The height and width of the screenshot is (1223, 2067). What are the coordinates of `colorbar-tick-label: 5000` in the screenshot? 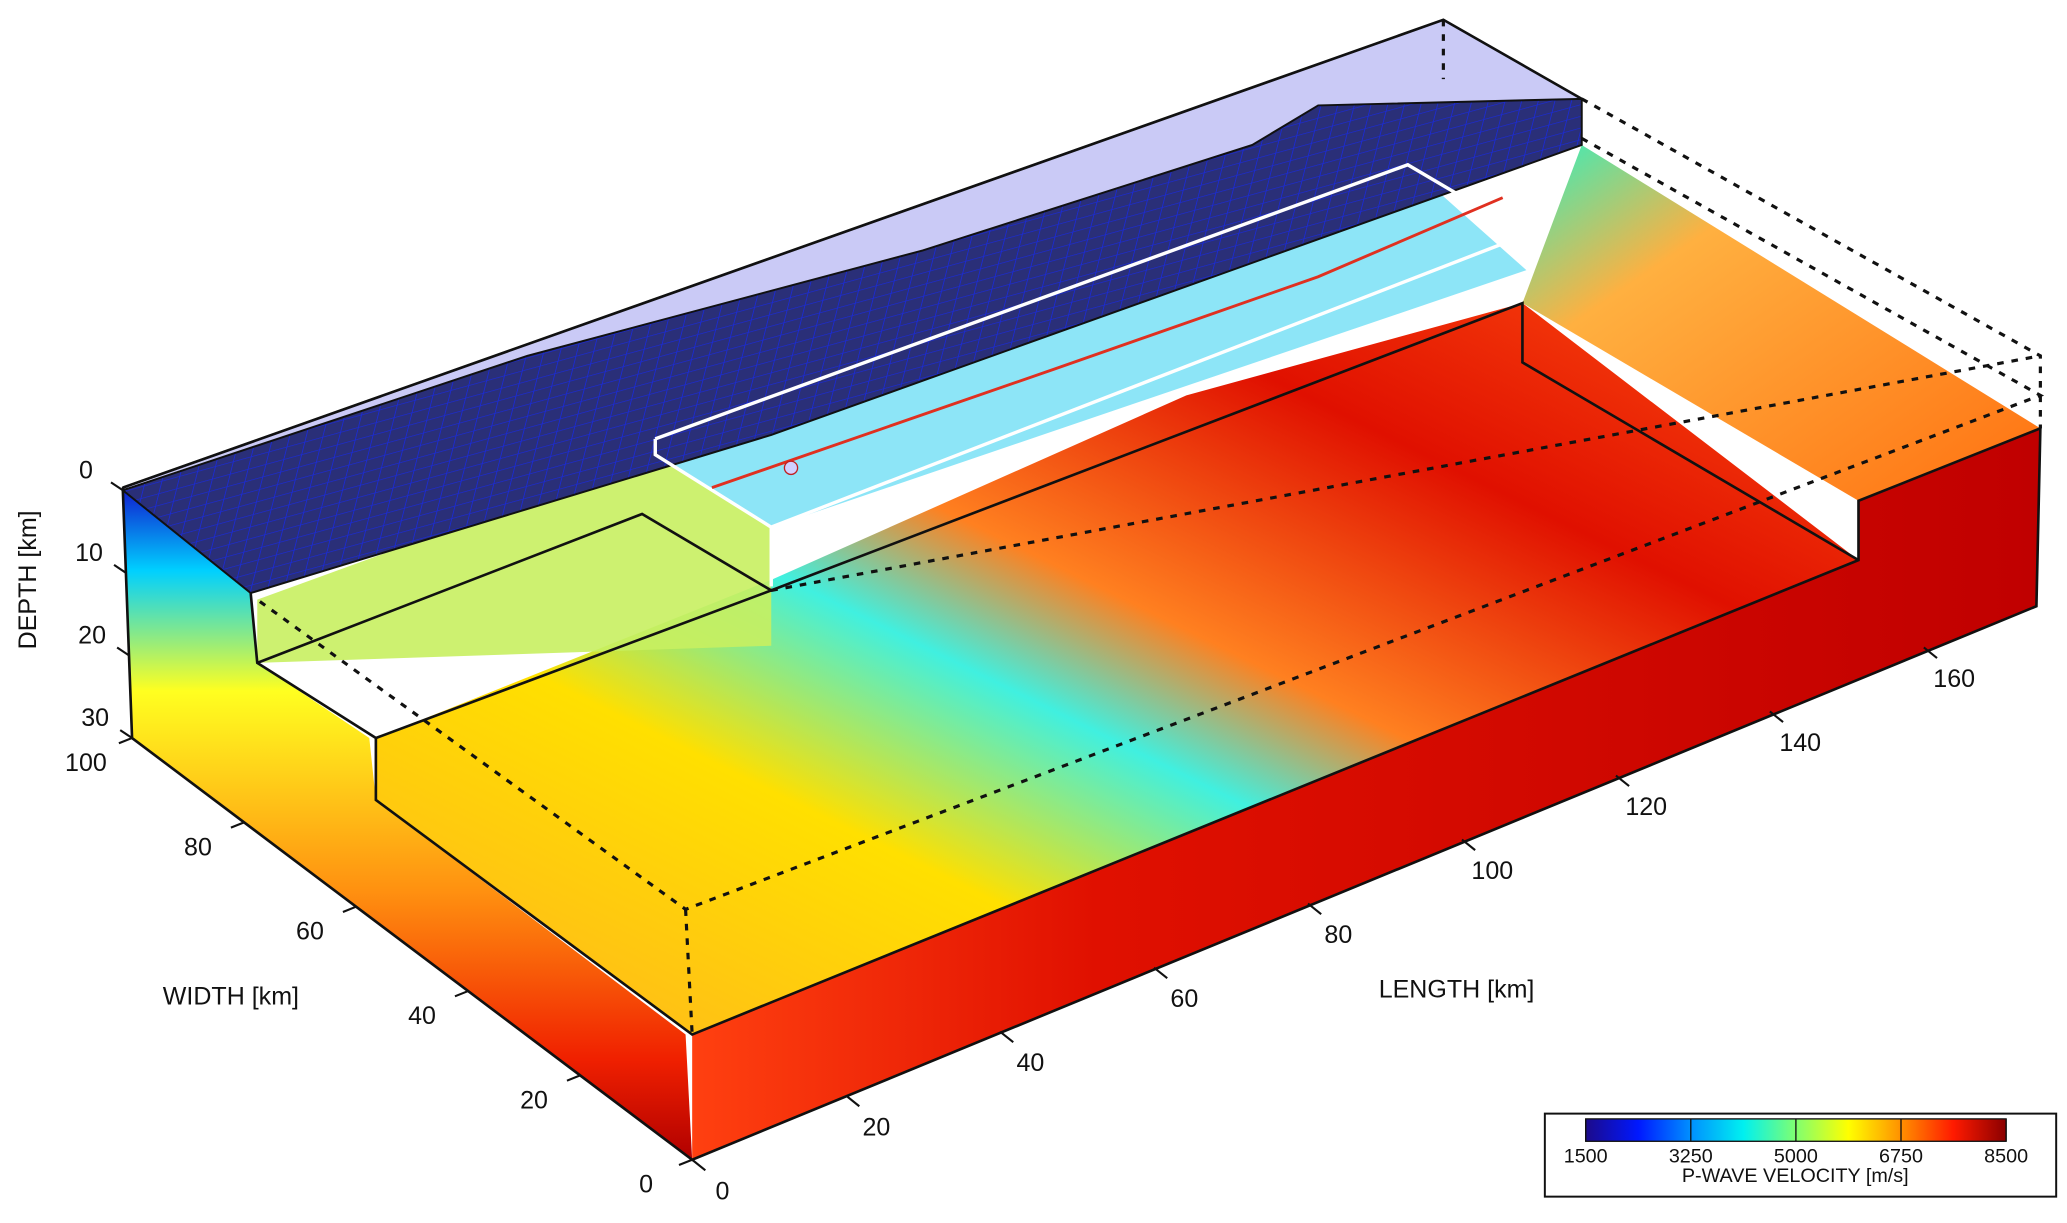 It's located at (1796, 1156).